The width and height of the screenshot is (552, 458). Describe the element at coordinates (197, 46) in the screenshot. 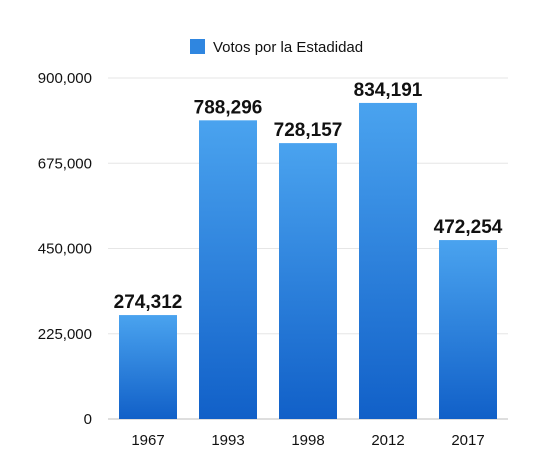

I see `legend-swatch` at that location.